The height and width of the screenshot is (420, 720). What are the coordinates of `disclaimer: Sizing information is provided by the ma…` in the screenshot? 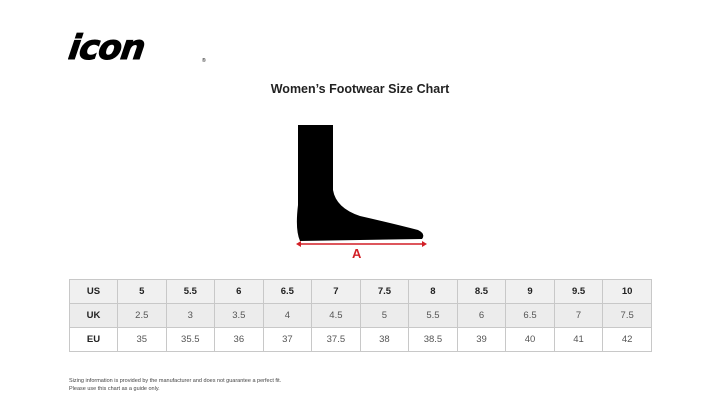 It's located at (175, 385).